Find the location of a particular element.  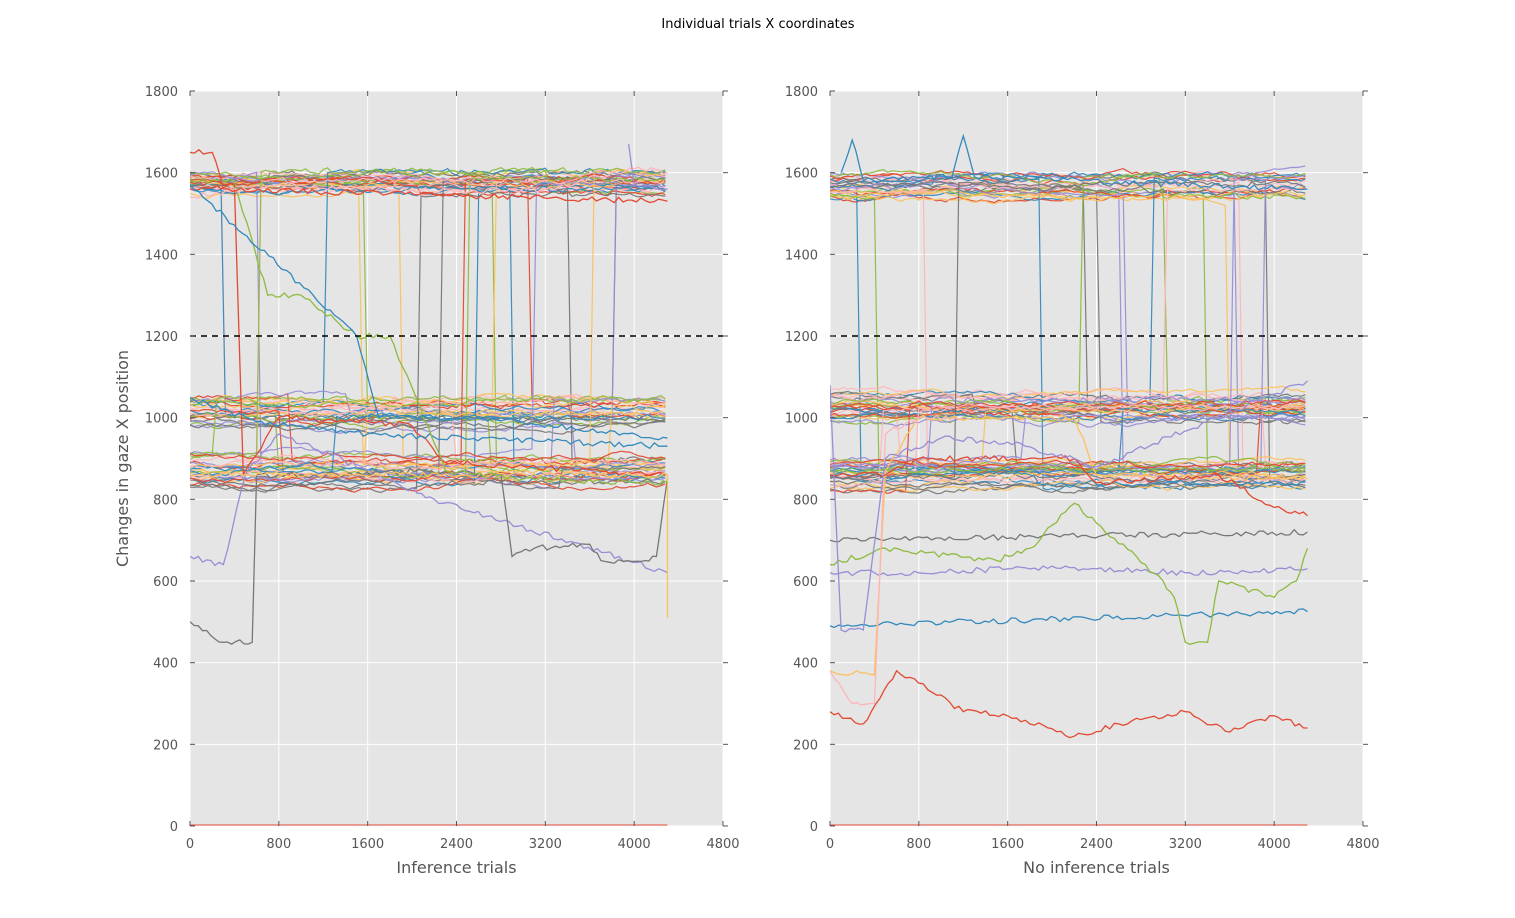

x-axis-label: No inference trials is located at coordinates (1096, 867).